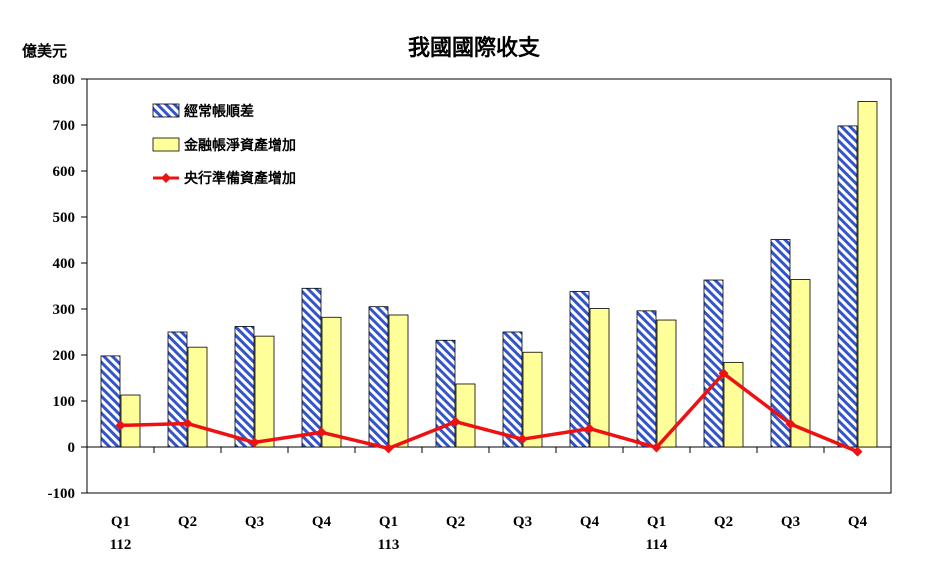 The image size is (932, 587). I want to click on legend: 經常帳順差 金融帳淨資產增加 央行準備資產增加, so click(224, 145).